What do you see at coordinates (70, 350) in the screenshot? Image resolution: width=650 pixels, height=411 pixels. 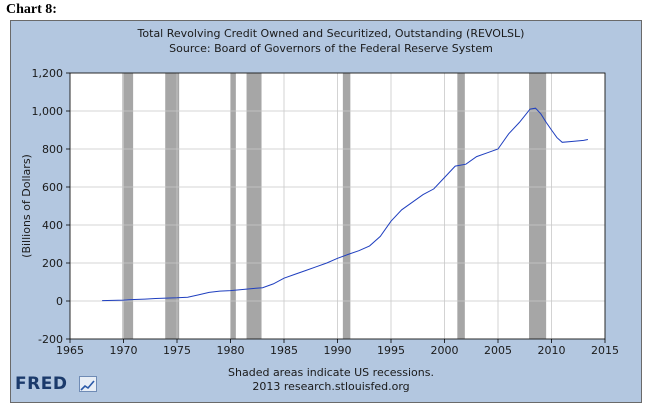 I see `x-tick-label: 1965` at bounding box center [70, 350].